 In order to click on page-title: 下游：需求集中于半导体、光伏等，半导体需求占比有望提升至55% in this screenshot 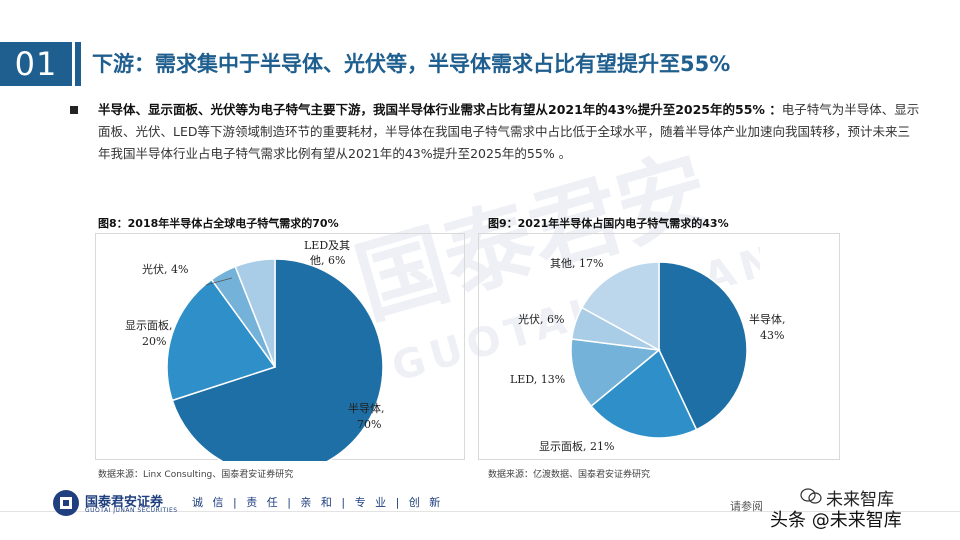, I will do `click(411, 64)`.